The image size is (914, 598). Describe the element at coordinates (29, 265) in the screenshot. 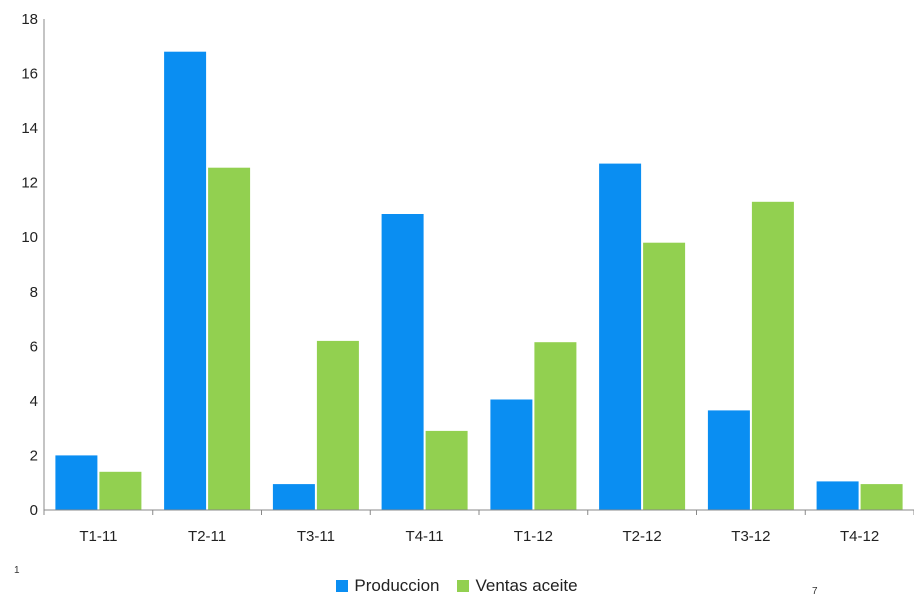

I see `y-axis-tick-labels: 0 2 4 6 8 10 12 14 16 18` at that location.